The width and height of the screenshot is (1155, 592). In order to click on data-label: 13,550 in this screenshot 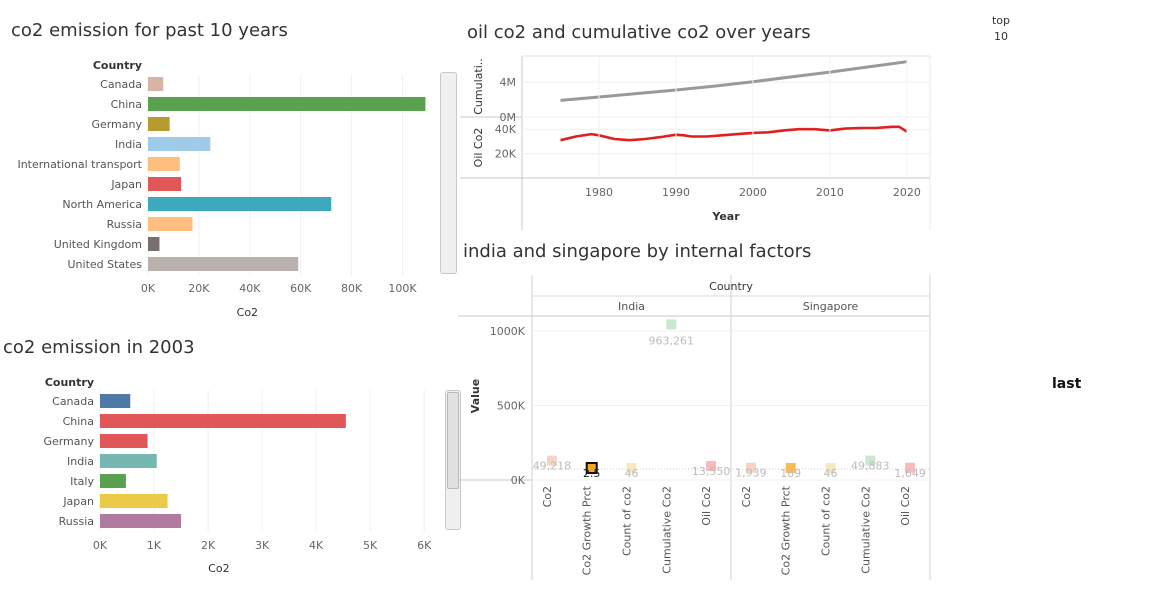, I will do `click(711, 471)`.